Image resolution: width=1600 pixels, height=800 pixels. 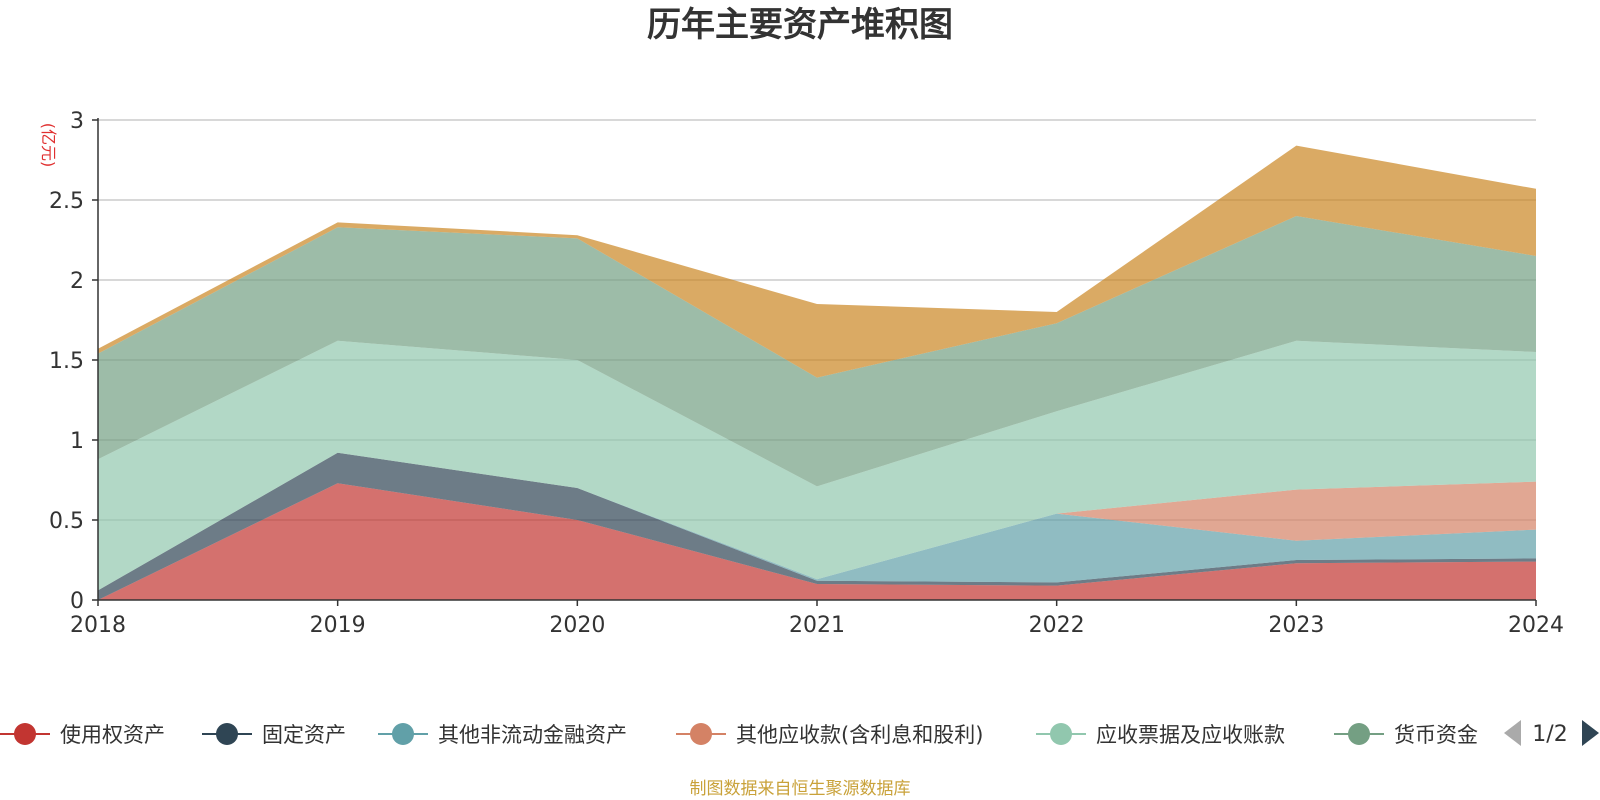 What do you see at coordinates (1057, 625) in the screenshot?
I see `x-tick-label-4: 2022` at bounding box center [1057, 625].